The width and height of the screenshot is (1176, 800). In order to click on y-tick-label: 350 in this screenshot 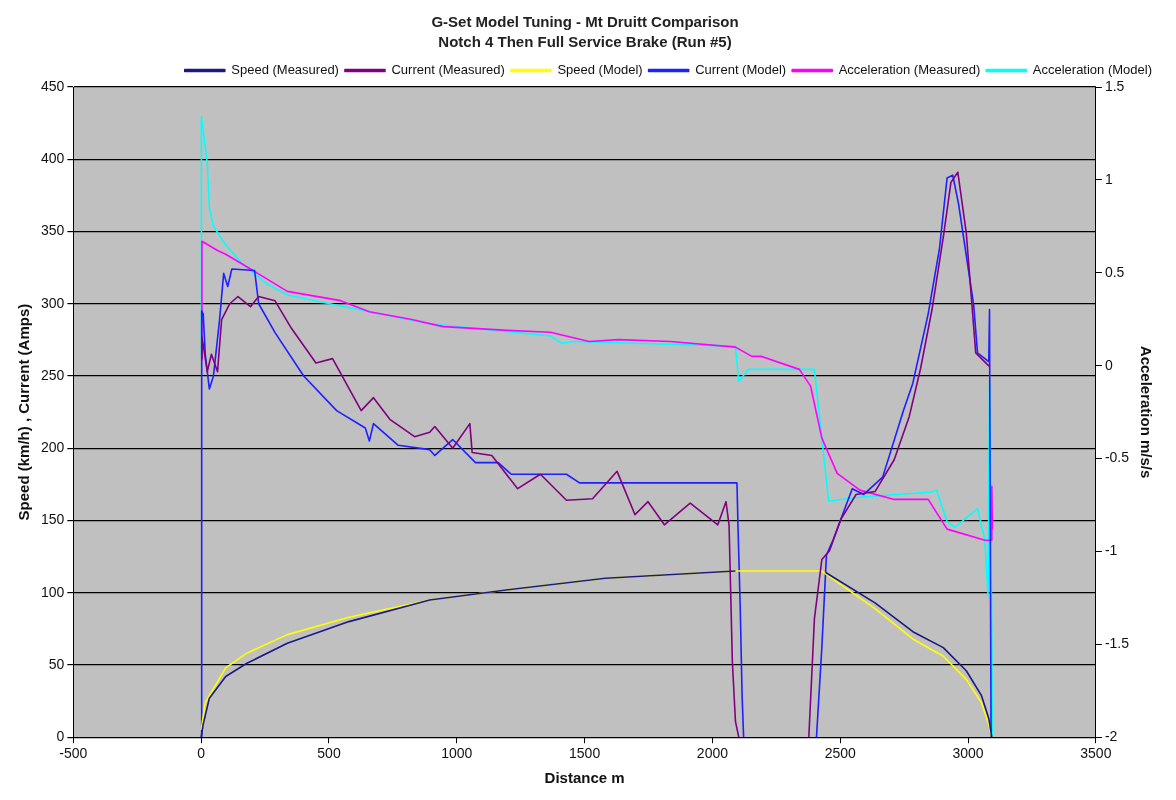, I will do `click(53, 230)`.